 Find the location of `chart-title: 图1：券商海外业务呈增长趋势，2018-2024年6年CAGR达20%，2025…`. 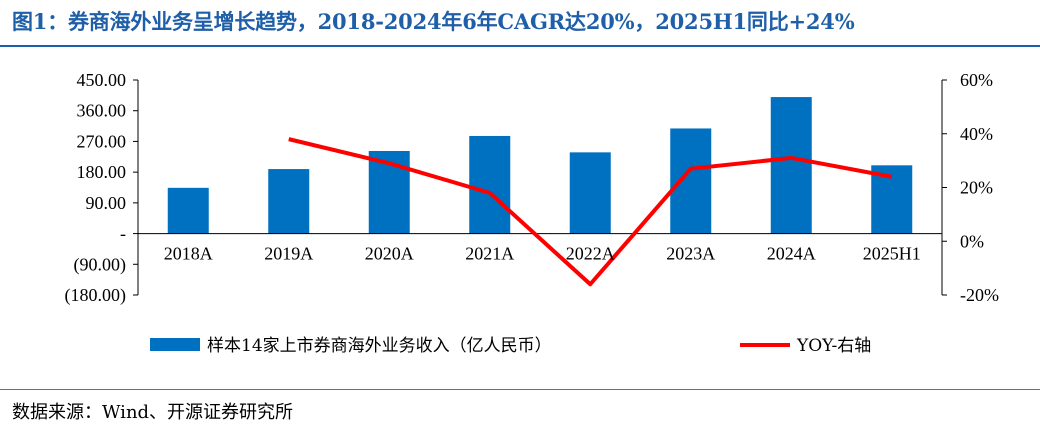

chart-title: 图1：券商海外业务呈增长趋势，2018-2024年6年CAGR达20%，2025… is located at coordinates (433, 21).